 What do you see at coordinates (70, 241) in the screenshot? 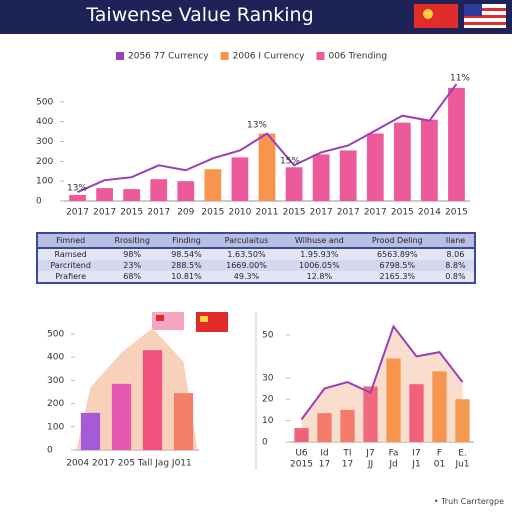
I see `header-cell: Fimned` at bounding box center [70, 241].